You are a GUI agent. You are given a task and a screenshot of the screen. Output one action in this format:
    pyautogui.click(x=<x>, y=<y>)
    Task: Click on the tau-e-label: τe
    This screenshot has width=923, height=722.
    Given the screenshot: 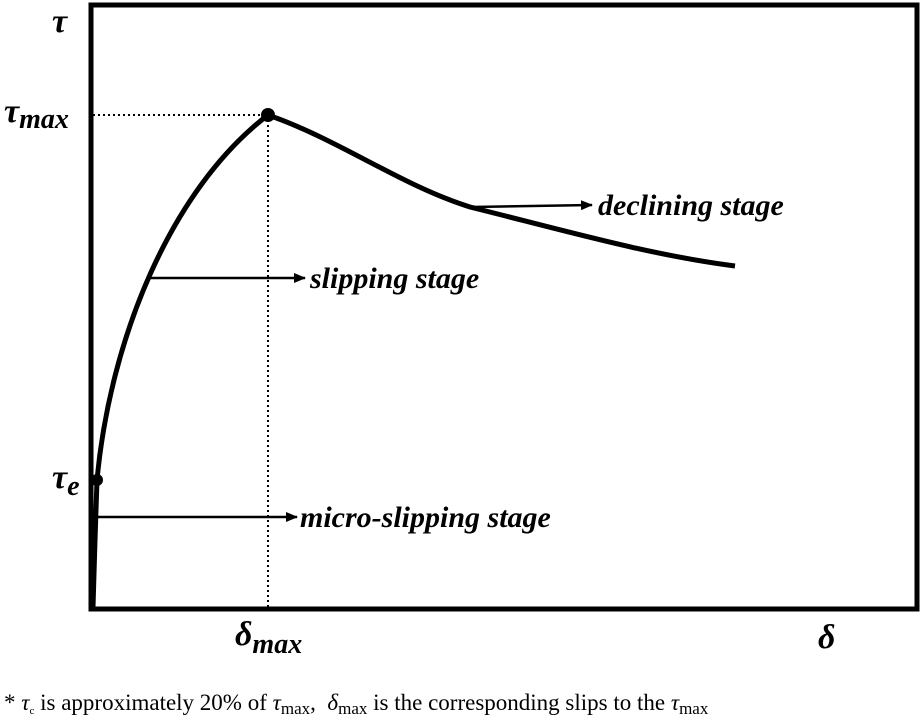 What is the action you would take?
    pyautogui.click(x=66, y=480)
    